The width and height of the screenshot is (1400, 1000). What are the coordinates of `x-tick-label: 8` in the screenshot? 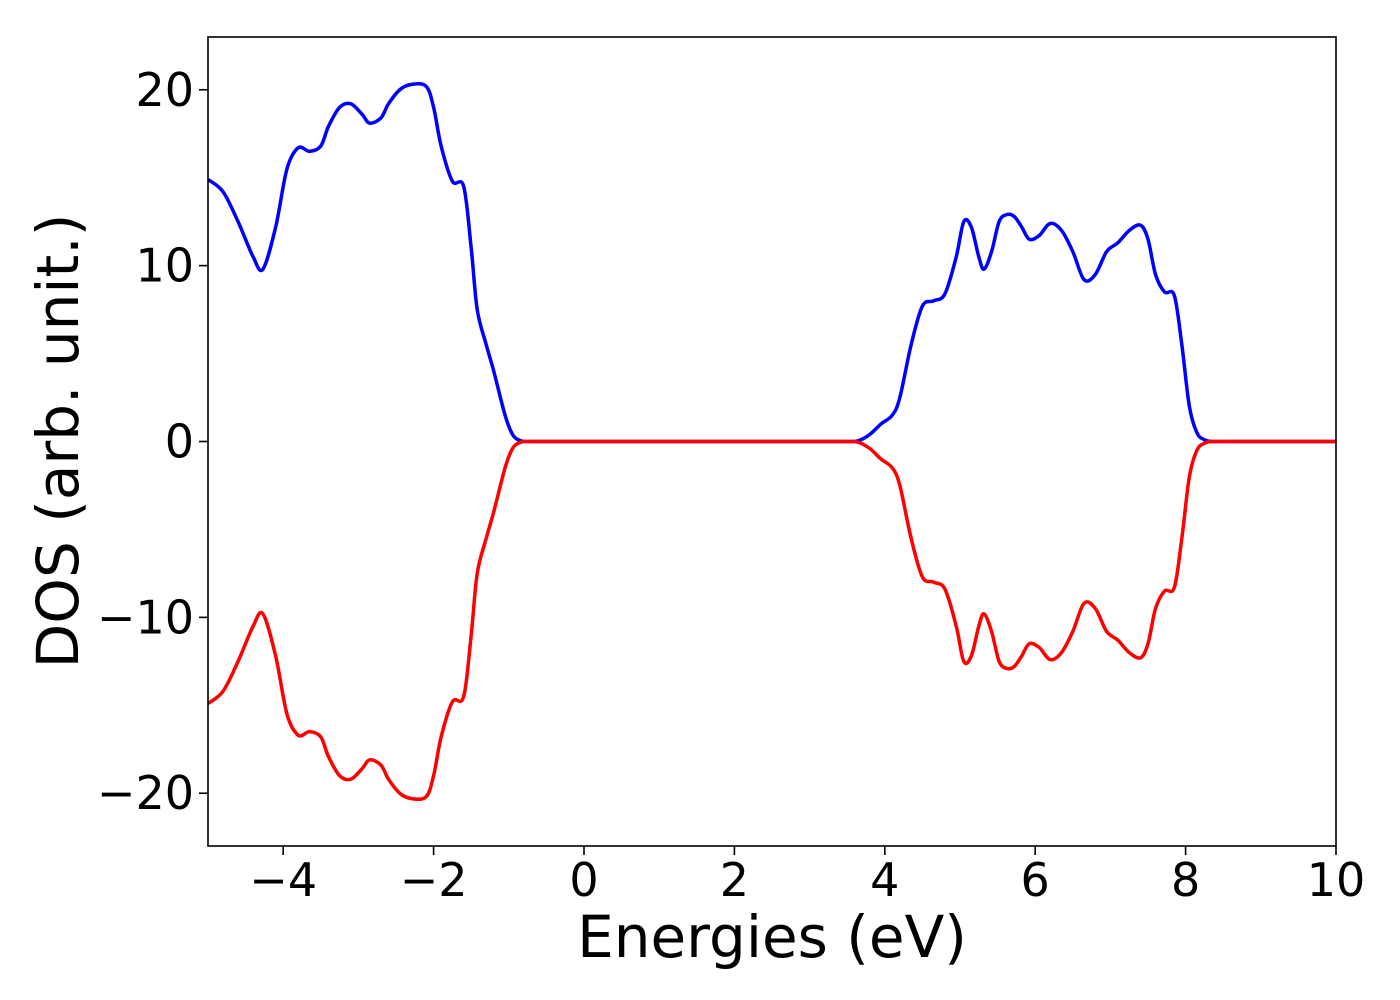 It's located at (1185, 880).